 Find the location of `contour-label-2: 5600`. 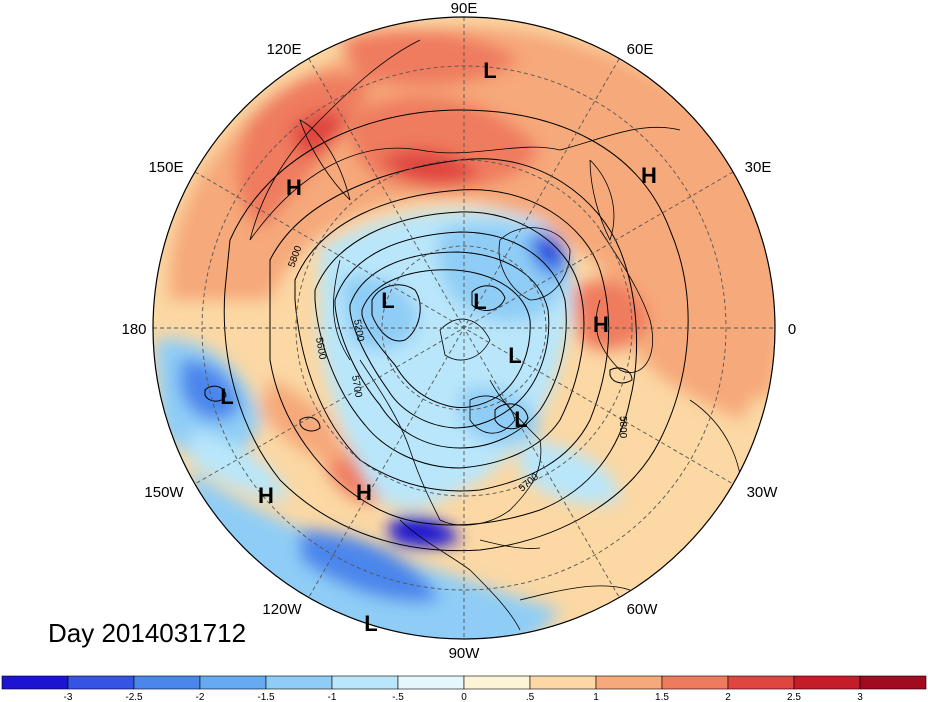

contour-label-2: 5600 is located at coordinates (320, 349).